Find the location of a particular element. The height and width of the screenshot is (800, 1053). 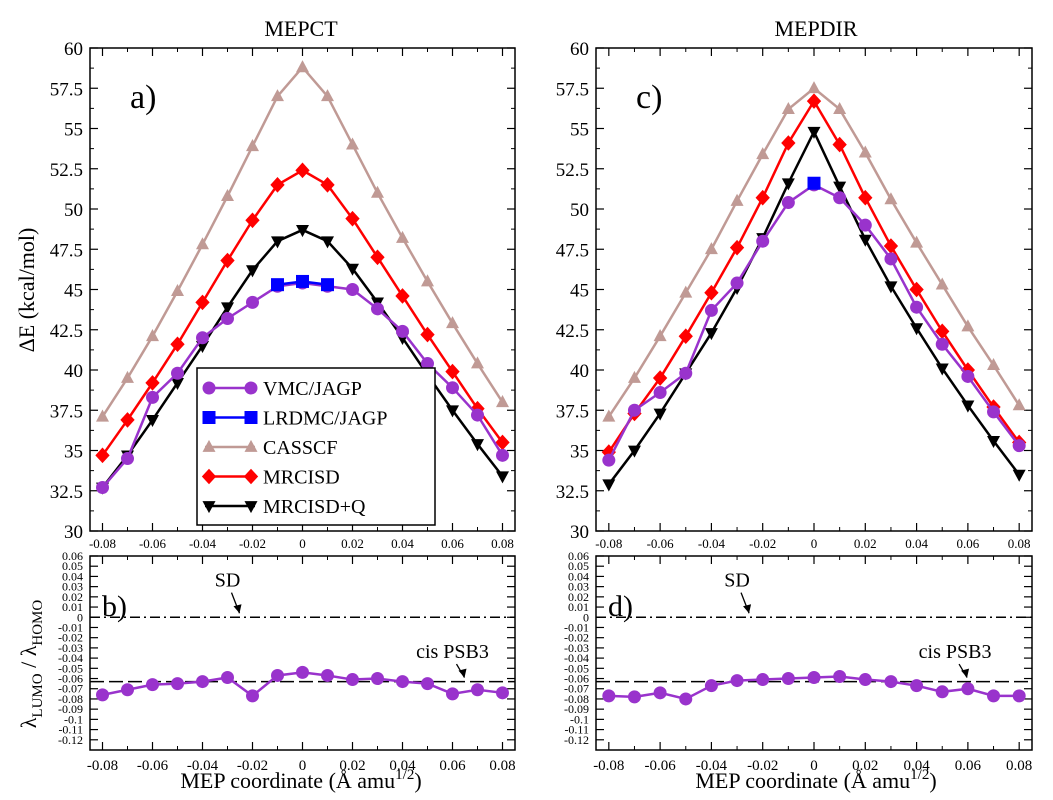

y-tick-label: -0.09 is located at coordinates (576, 709).